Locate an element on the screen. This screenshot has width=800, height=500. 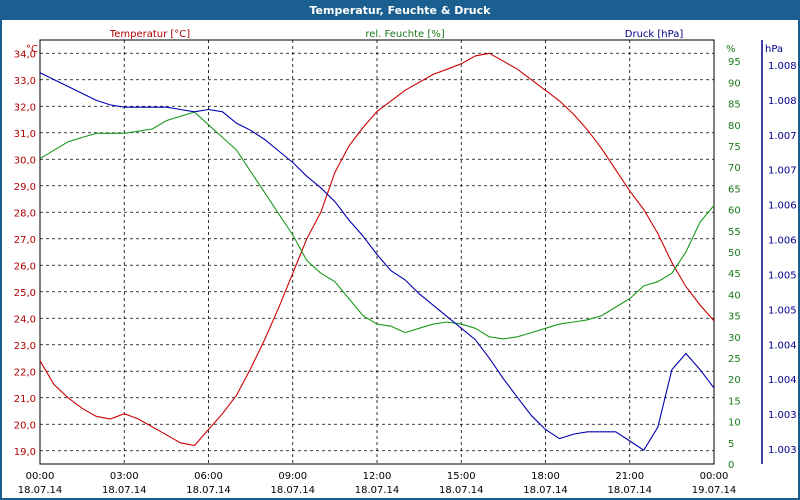
x-tick-time: 21:00 is located at coordinates (629, 476).